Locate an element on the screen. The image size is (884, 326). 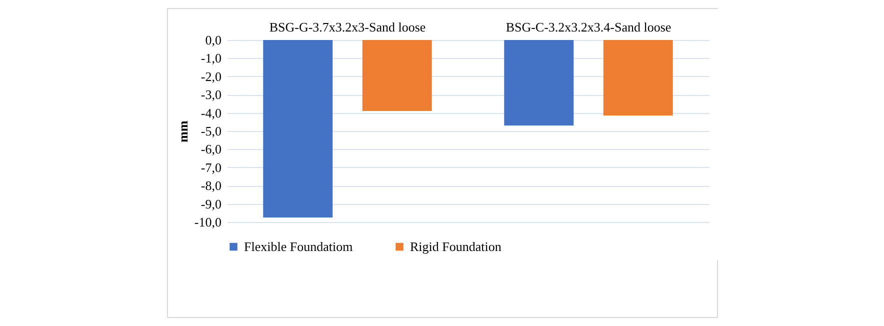
y-tick-label: -4,0 is located at coordinates (211, 112).